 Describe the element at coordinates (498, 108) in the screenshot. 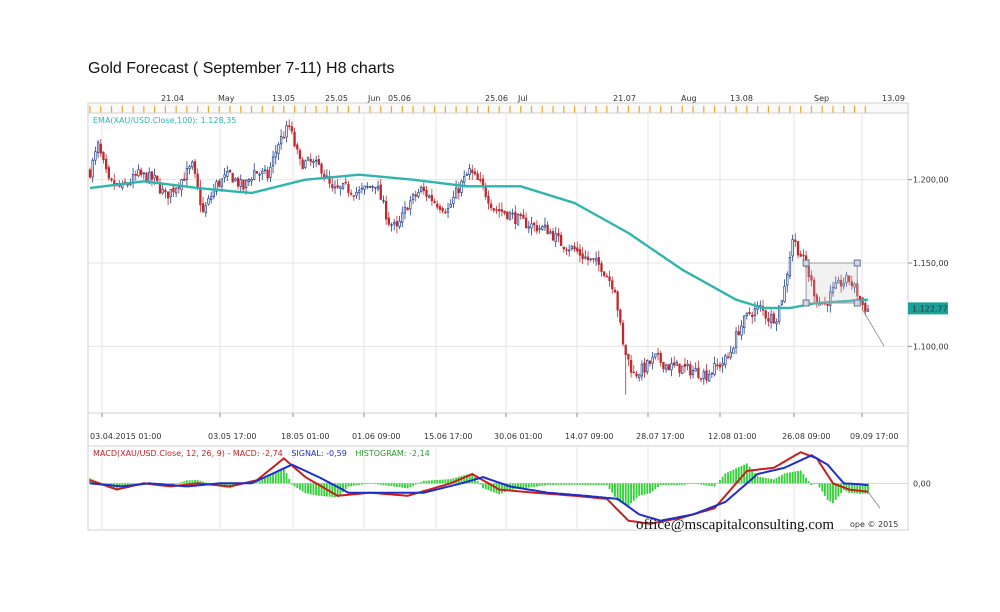

I see `ruler-band` at that location.